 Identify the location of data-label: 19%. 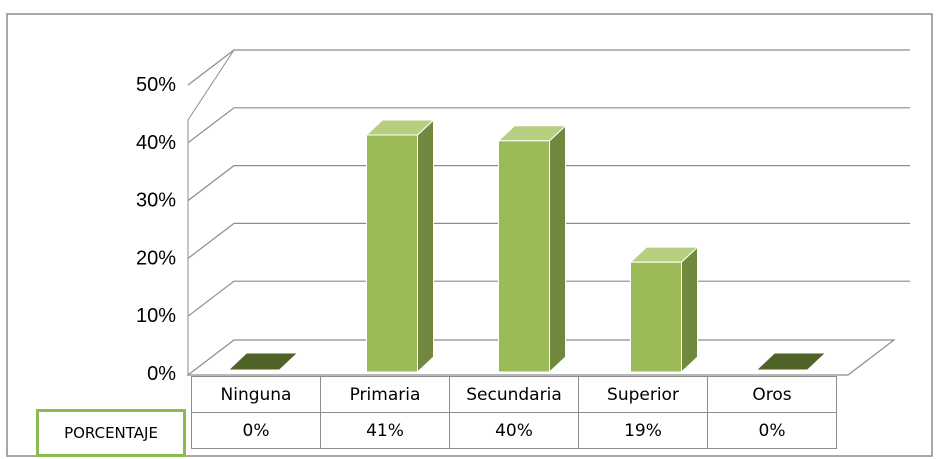
(643, 430).